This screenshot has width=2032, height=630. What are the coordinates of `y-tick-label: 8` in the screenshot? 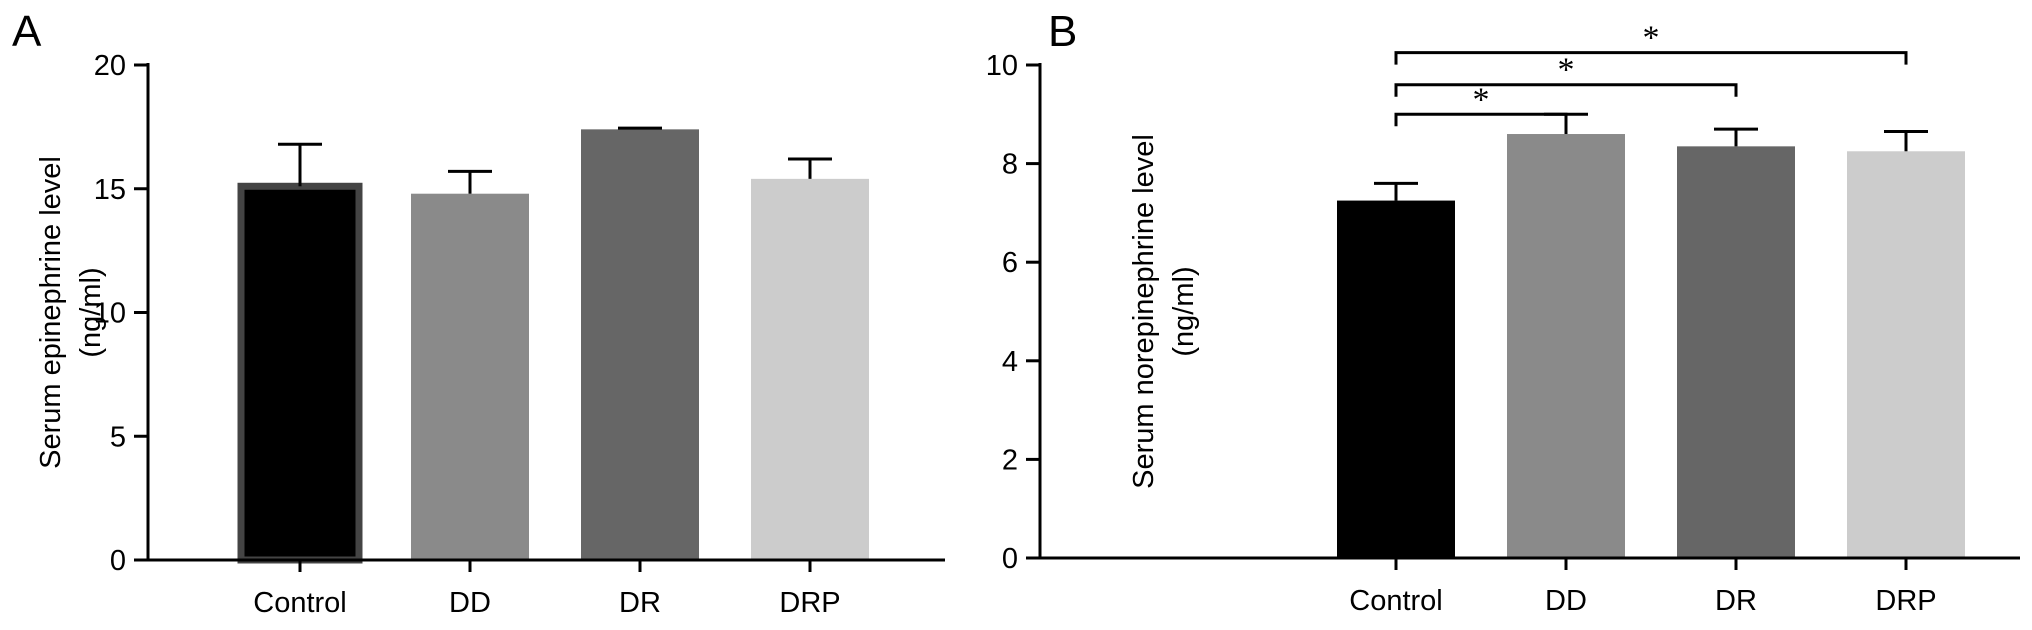 It's located at (1010, 165).